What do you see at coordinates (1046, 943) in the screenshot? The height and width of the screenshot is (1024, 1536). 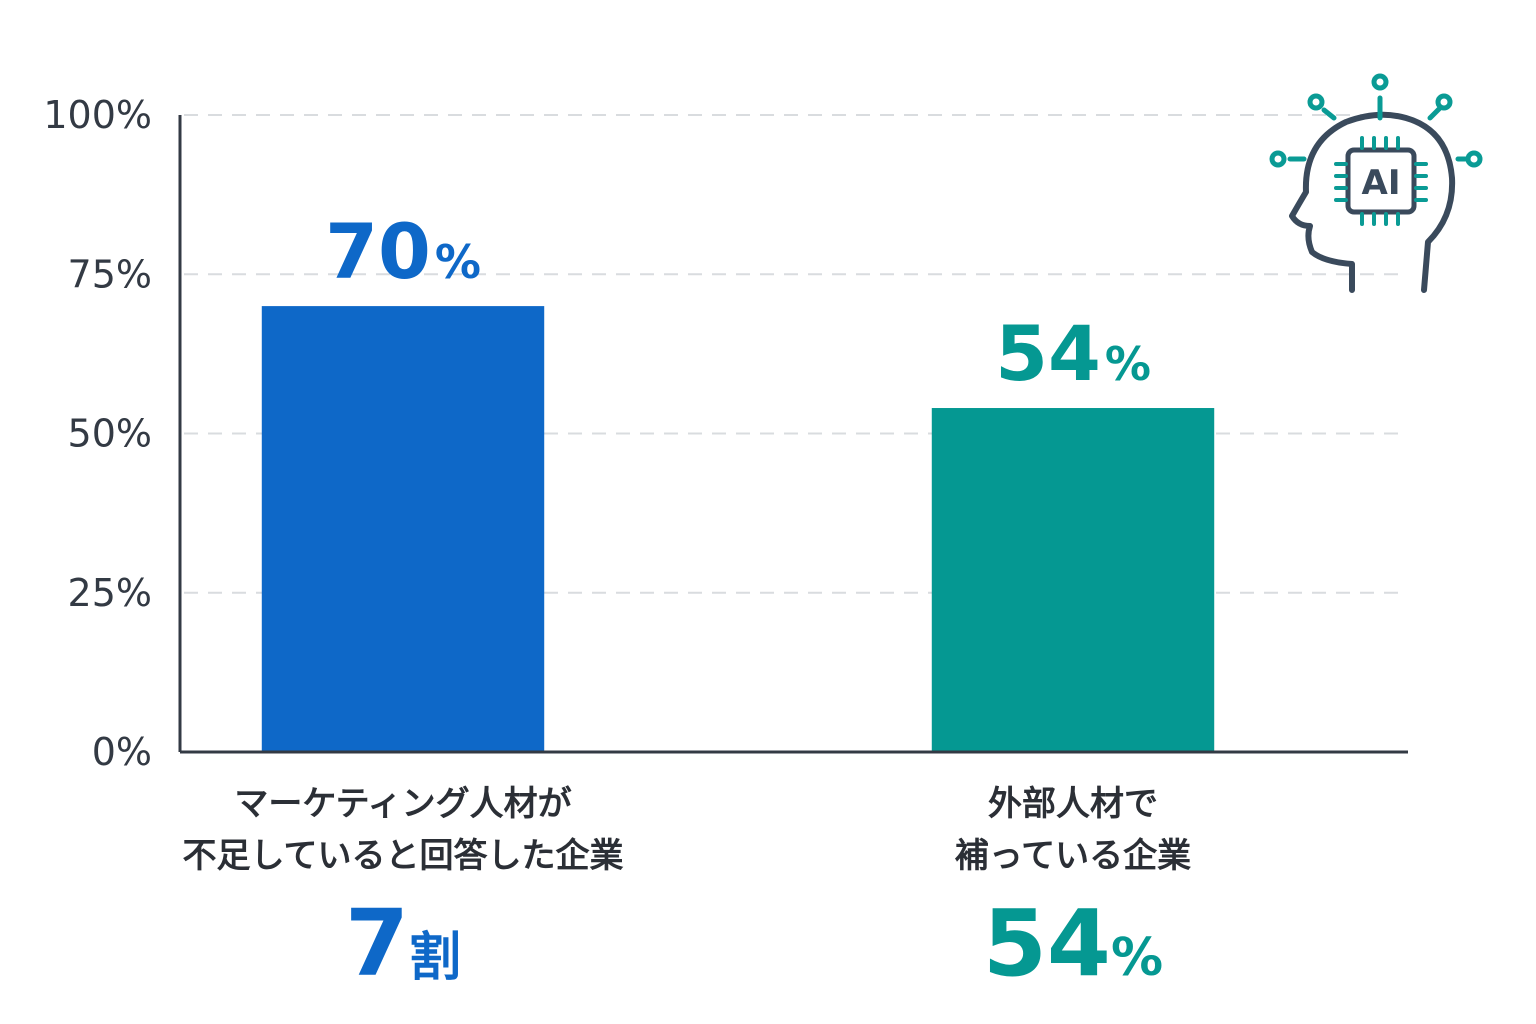 I see `summary-number: 54` at bounding box center [1046, 943].